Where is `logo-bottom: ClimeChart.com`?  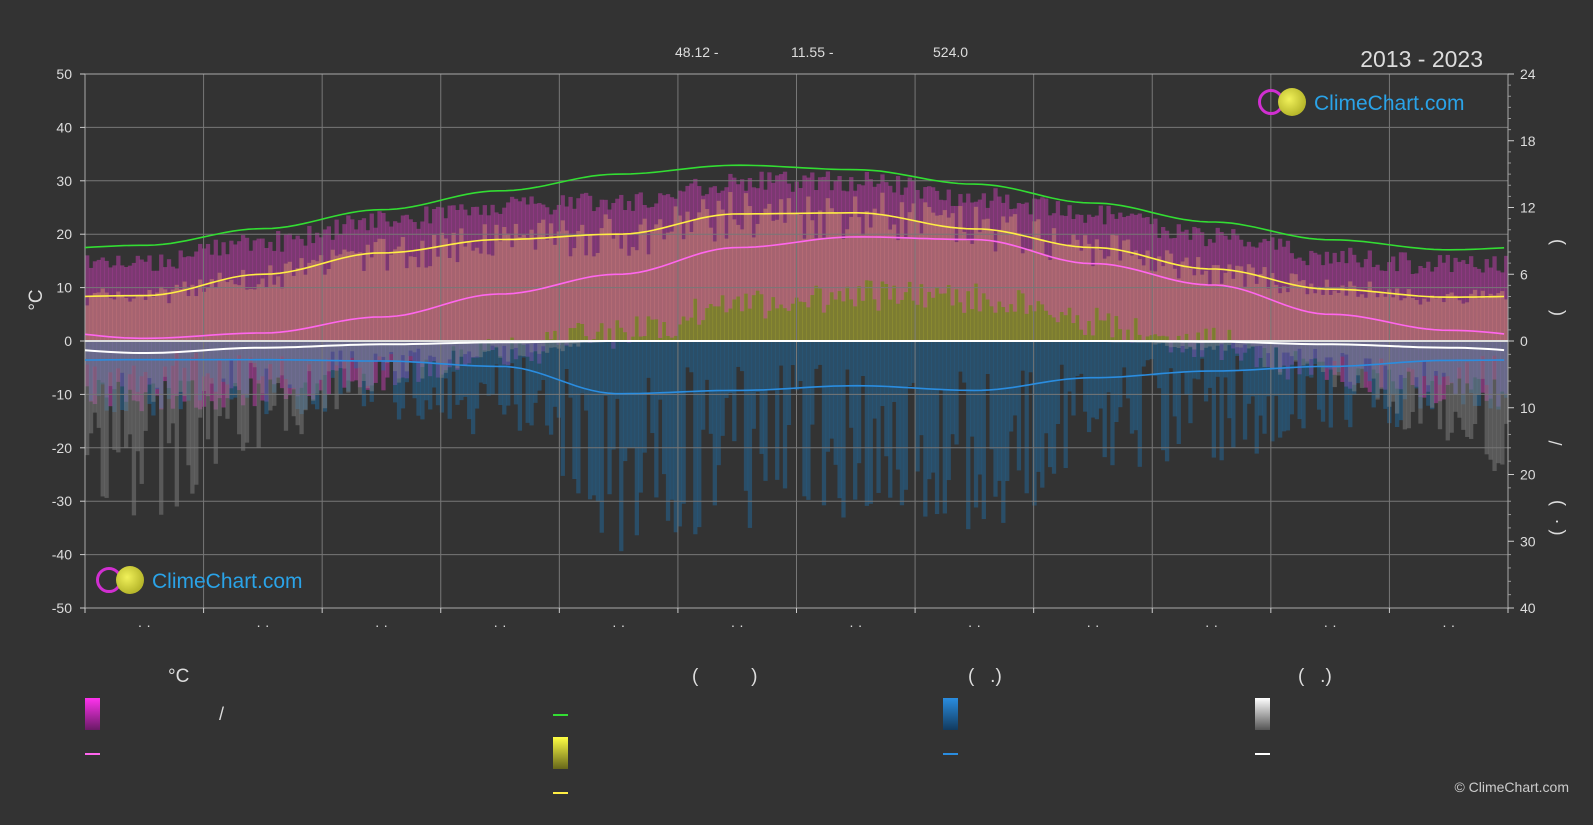 logo-bottom: ClimeChart.com is located at coordinates (199, 581).